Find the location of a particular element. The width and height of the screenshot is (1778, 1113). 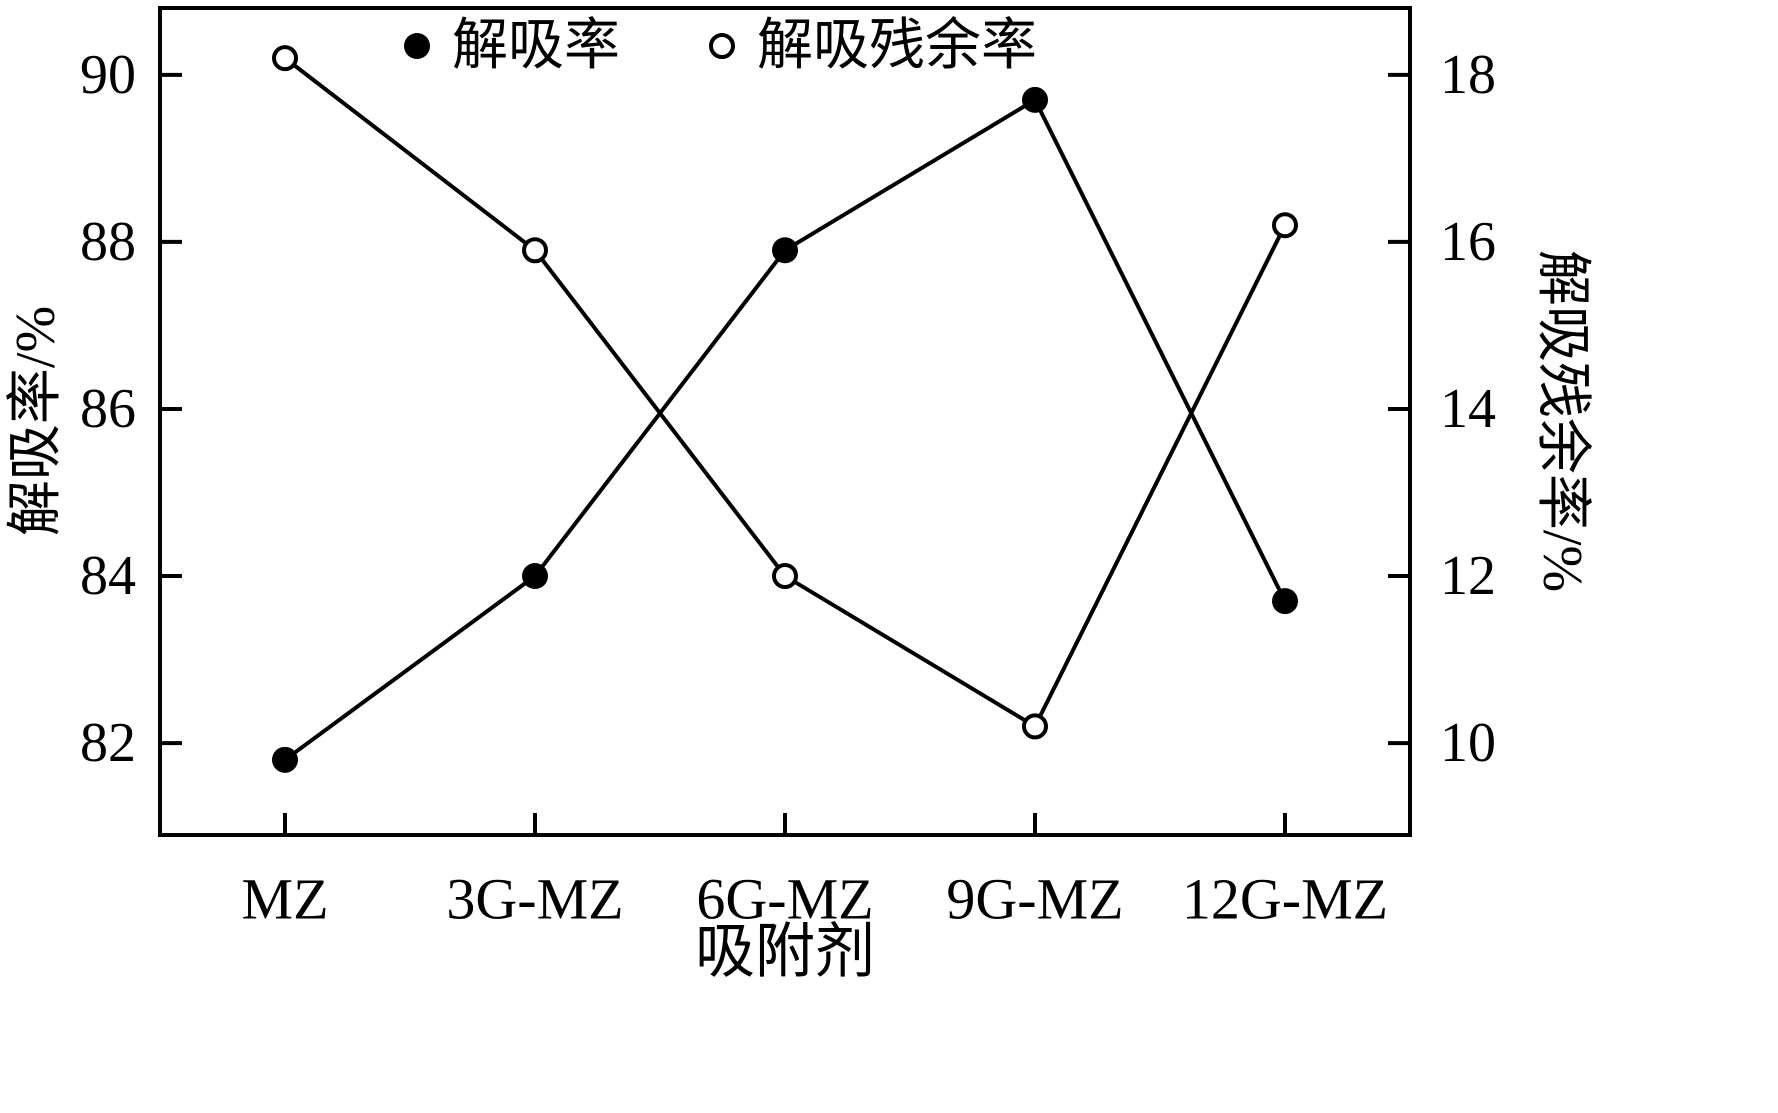

legend-label-desorption-residual-rate: 解吸残余率 is located at coordinates (897, 46).